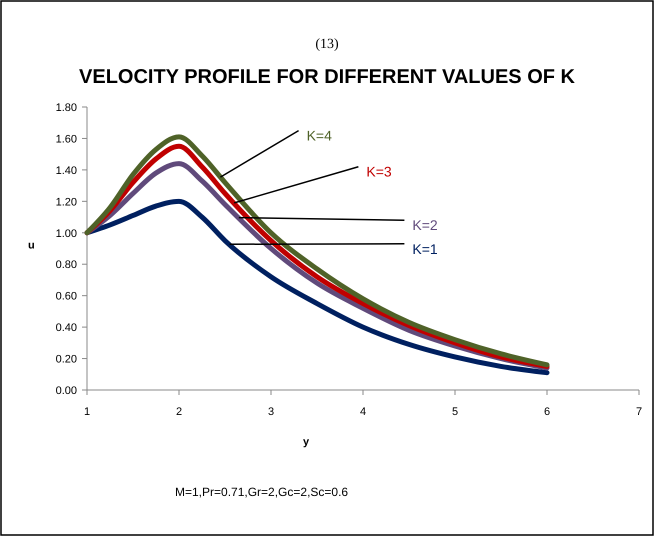 The height and width of the screenshot is (536, 654). Describe the element at coordinates (66, 296) in the screenshot. I see `y-tick-label: 0.60` at that location.